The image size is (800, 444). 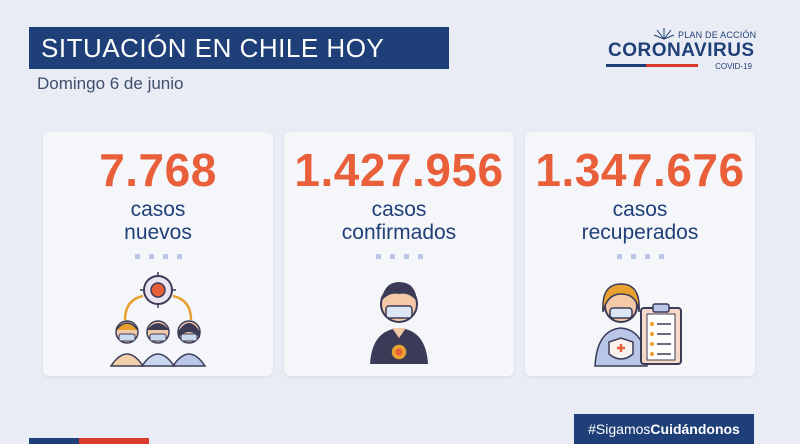 I want to click on contagion-icon, so click(x=158, y=319).